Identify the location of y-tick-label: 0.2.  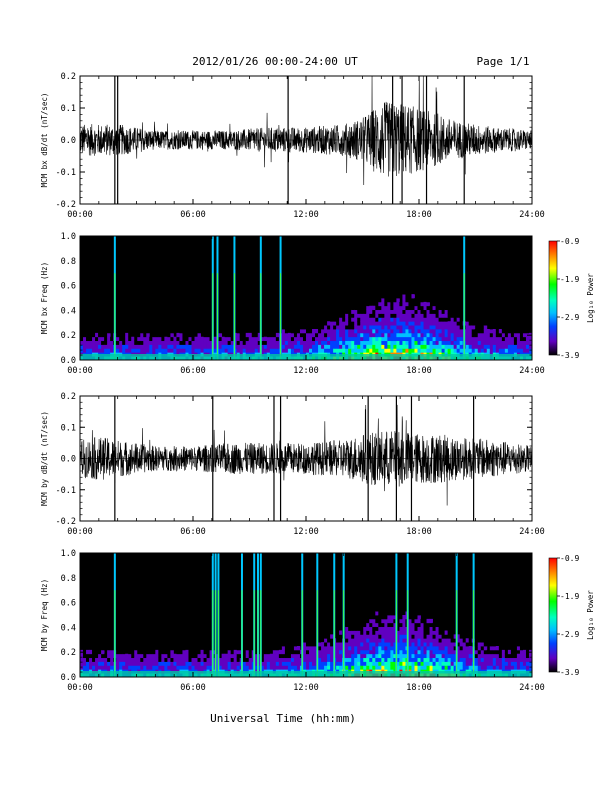
(68, 397).